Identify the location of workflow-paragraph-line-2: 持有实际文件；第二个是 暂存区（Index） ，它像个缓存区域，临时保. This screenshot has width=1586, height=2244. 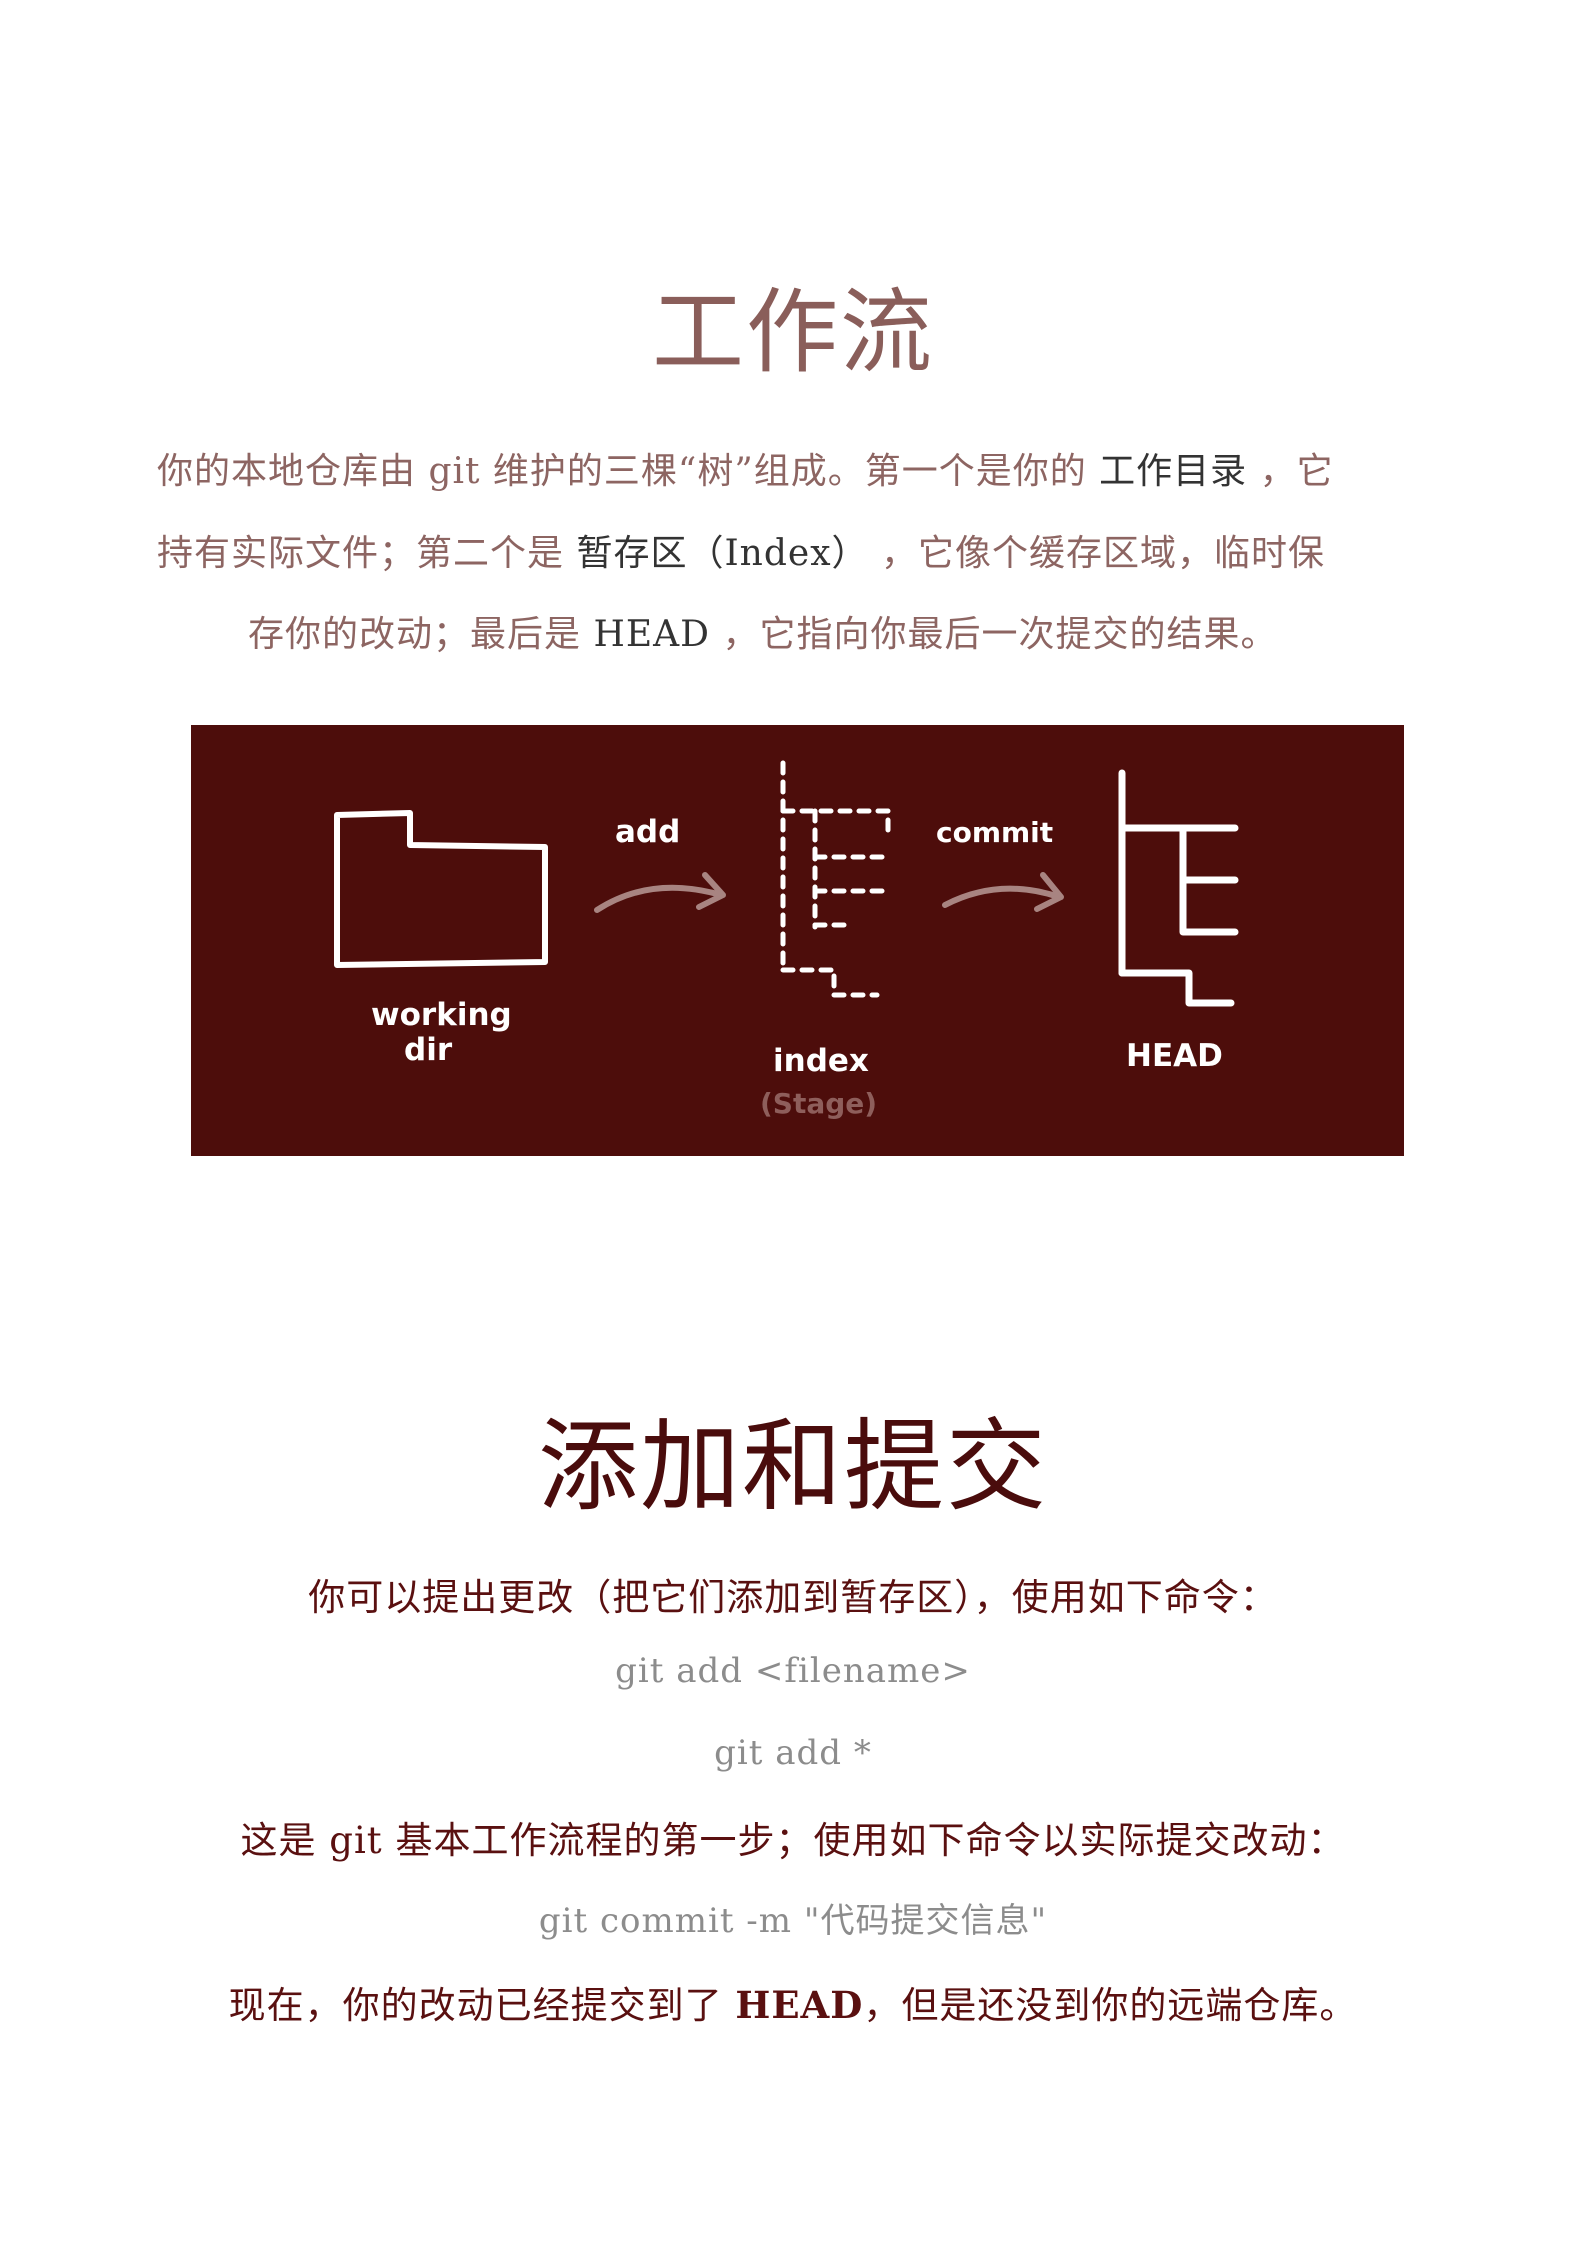
(741, 550).